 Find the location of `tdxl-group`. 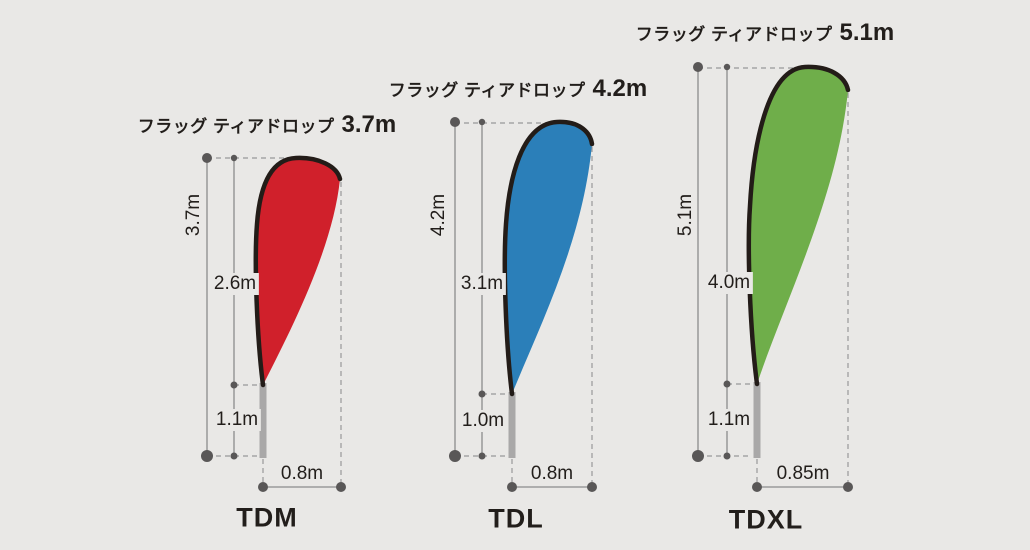

tdxl-group is located at coordinates (772, 277).